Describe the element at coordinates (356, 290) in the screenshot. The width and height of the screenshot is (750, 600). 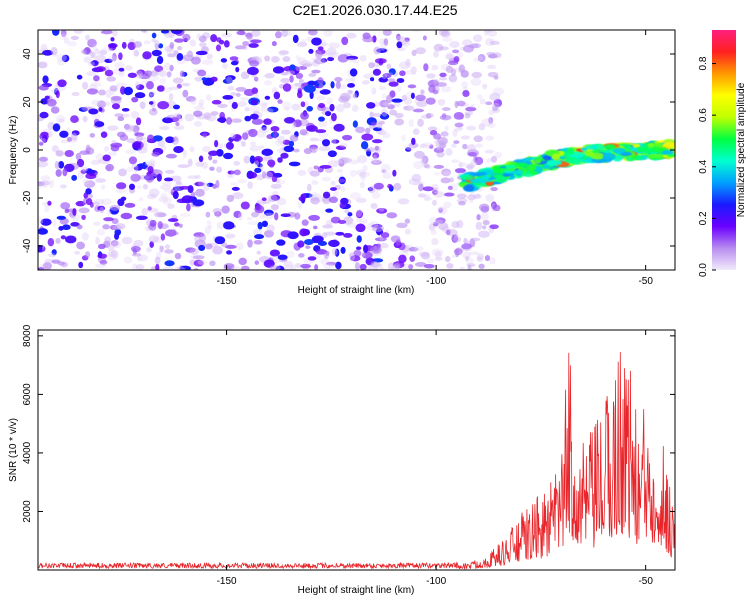
I see `spectrogram-x-label: Height of straight line (km)` at that location.